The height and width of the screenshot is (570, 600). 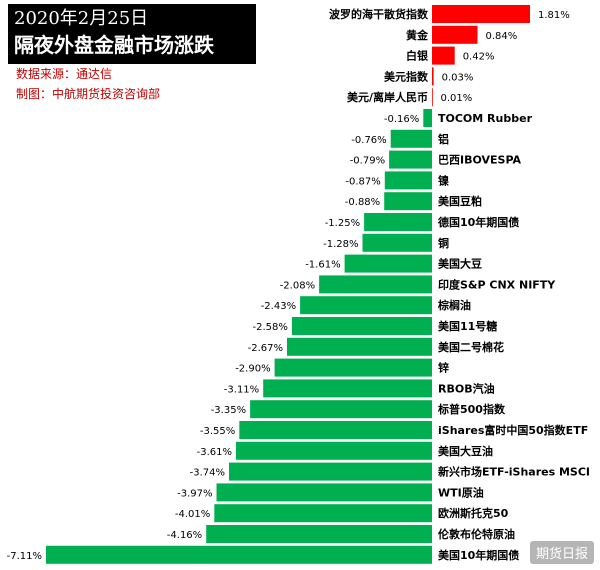 I want to click on value-label-6: -0.76%, so click(x=368, y=140).